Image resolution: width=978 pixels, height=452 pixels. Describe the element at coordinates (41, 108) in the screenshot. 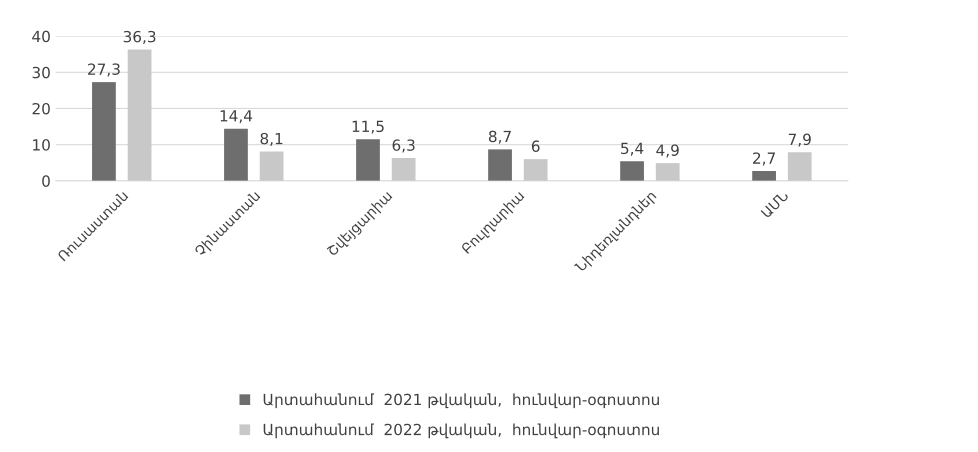

I see `y-tick-label: 20` at that location.